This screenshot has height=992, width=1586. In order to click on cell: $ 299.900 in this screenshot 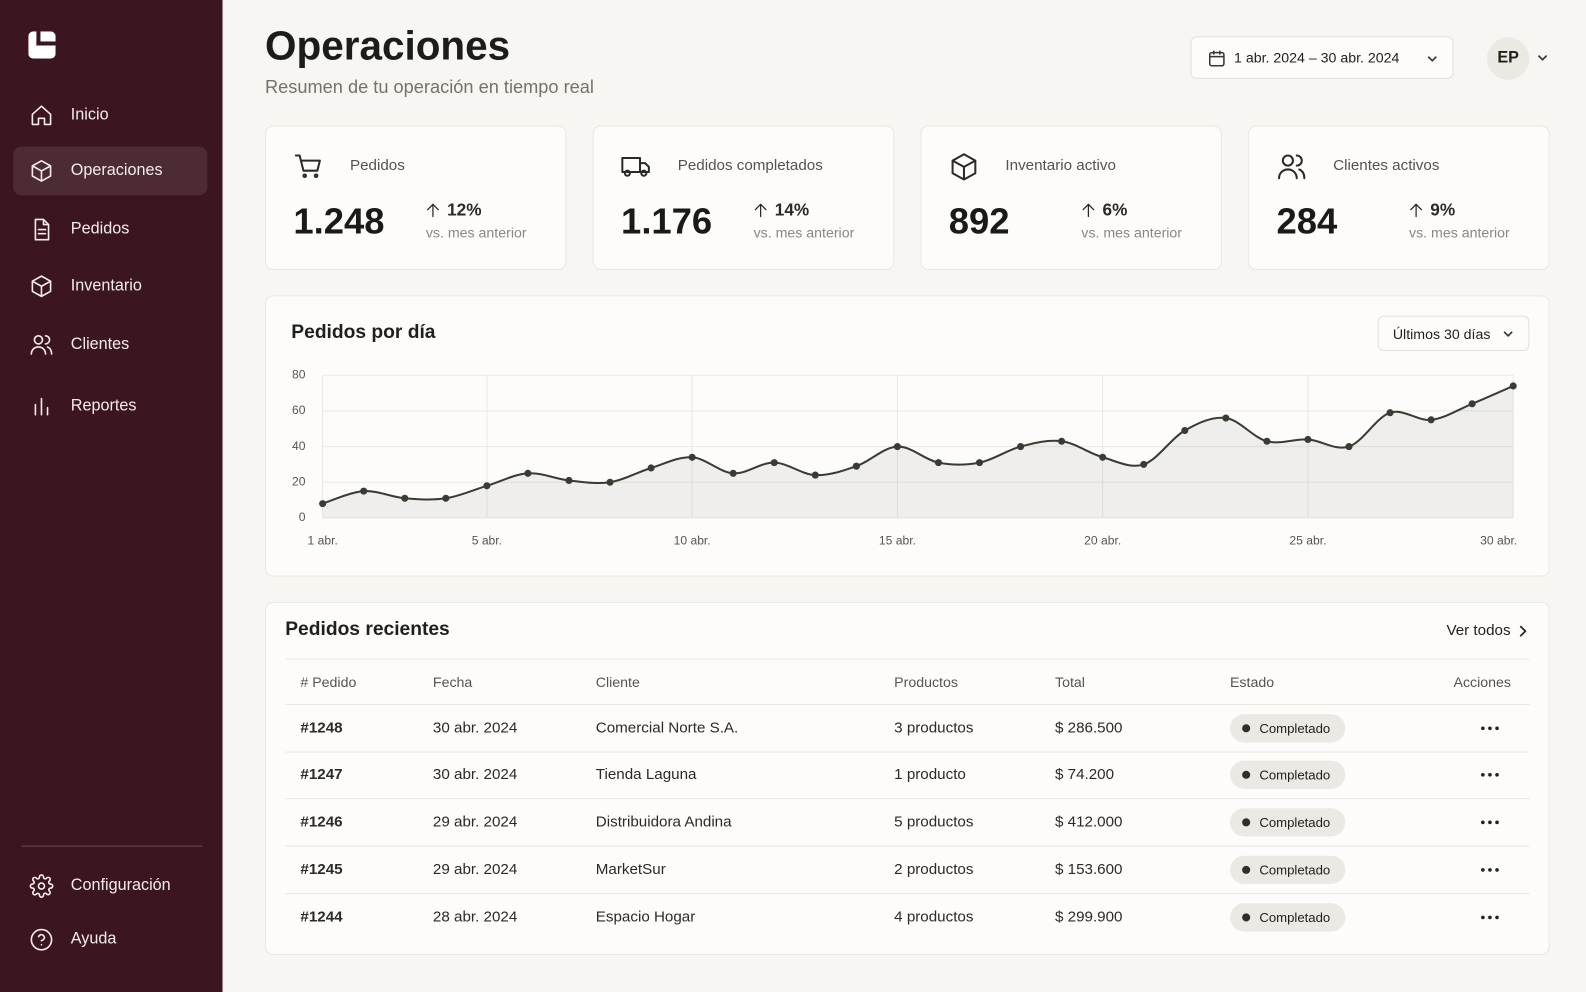, I will do `click(1088, 917)`.